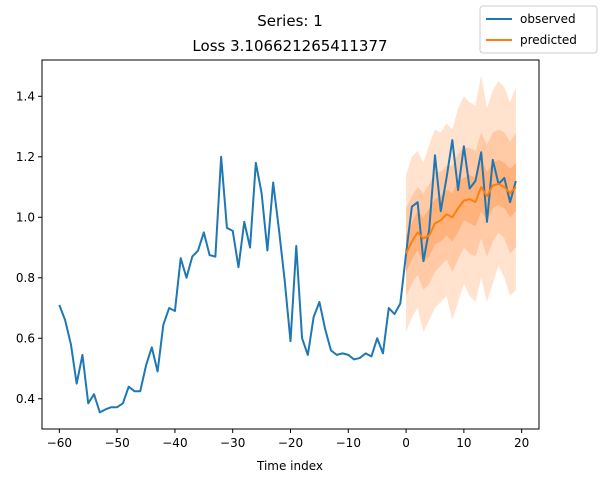 This screenshot has height=483, width=604. I want to click on y-tick-label: 0.6, so click(25, 338).